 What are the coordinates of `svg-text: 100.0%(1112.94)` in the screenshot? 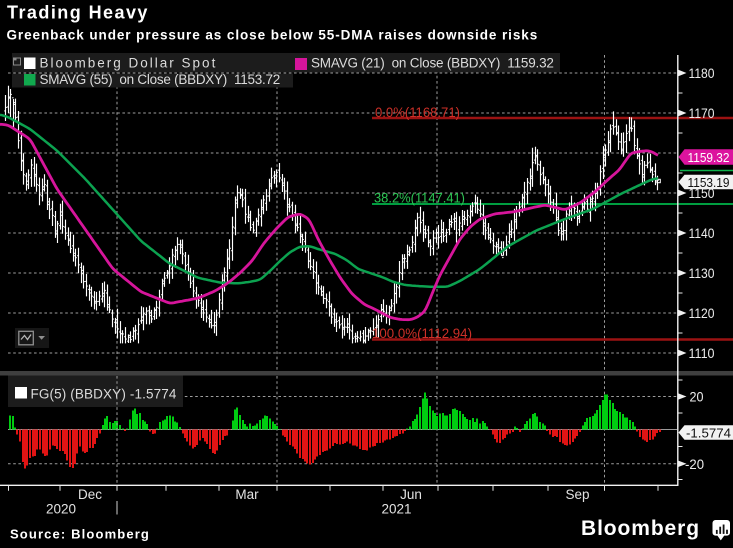 It's located at (422, 333).